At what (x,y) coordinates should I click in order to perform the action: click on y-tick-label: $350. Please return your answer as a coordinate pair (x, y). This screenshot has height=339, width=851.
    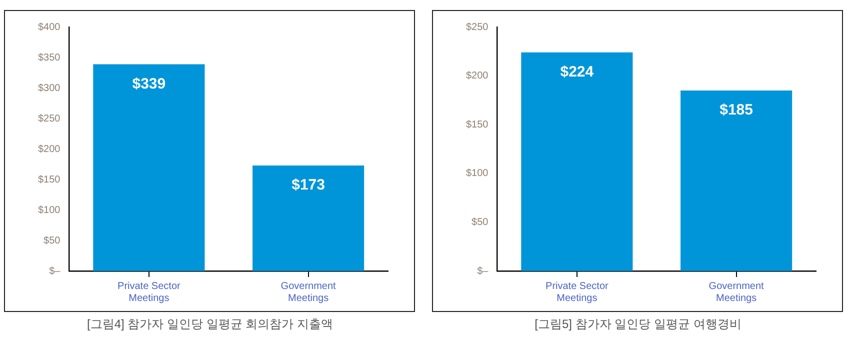
    Looking at the image, I should click on (49, 58).